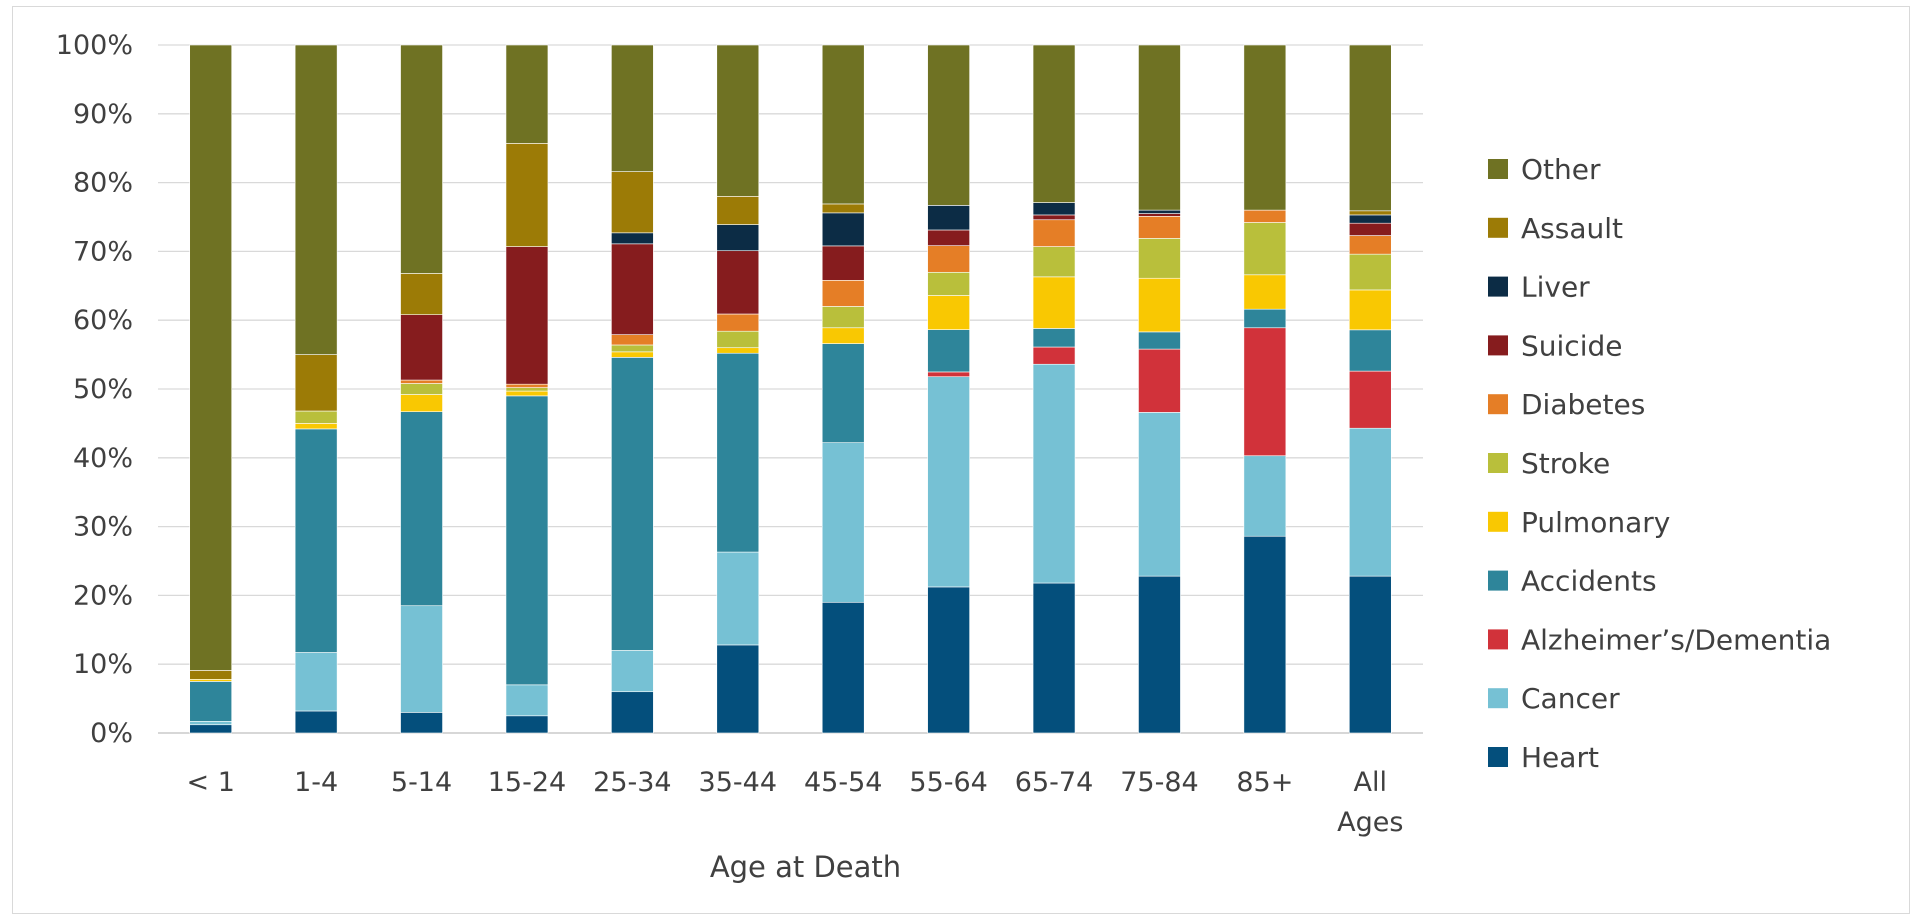 This screenshot has width=1915, height=918. What do you see at coordinates (1579, 522) in the screenshot?
I see `legend-item: Pulmonary` at bounding box center [1579, 522].